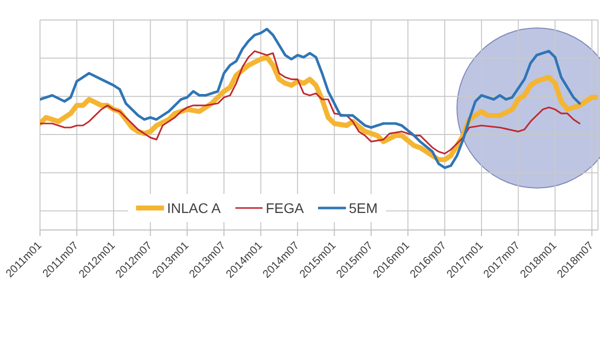  What do you see at coordinates (363, 208) in the screenshot?
I see `legend-label: 5EM` at bounding box center [363, 208].